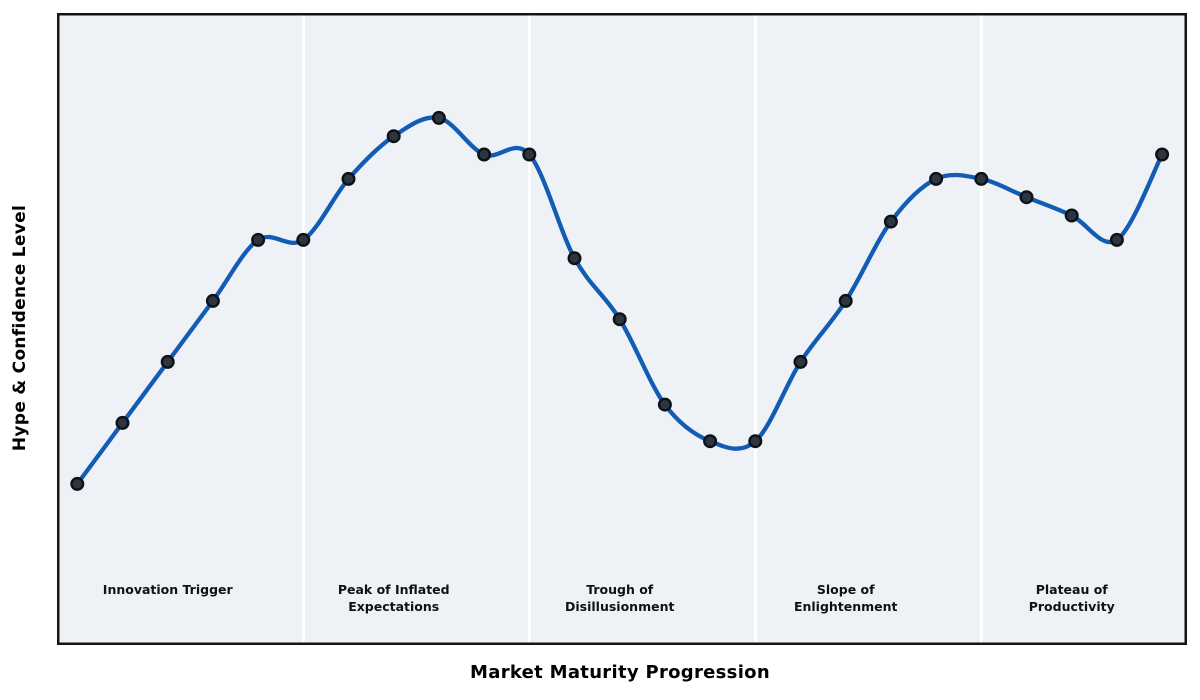 This screenshot has width=1200, height=700. I want to click on phase-label: Plateau of Productivity, so click(1071, 598).